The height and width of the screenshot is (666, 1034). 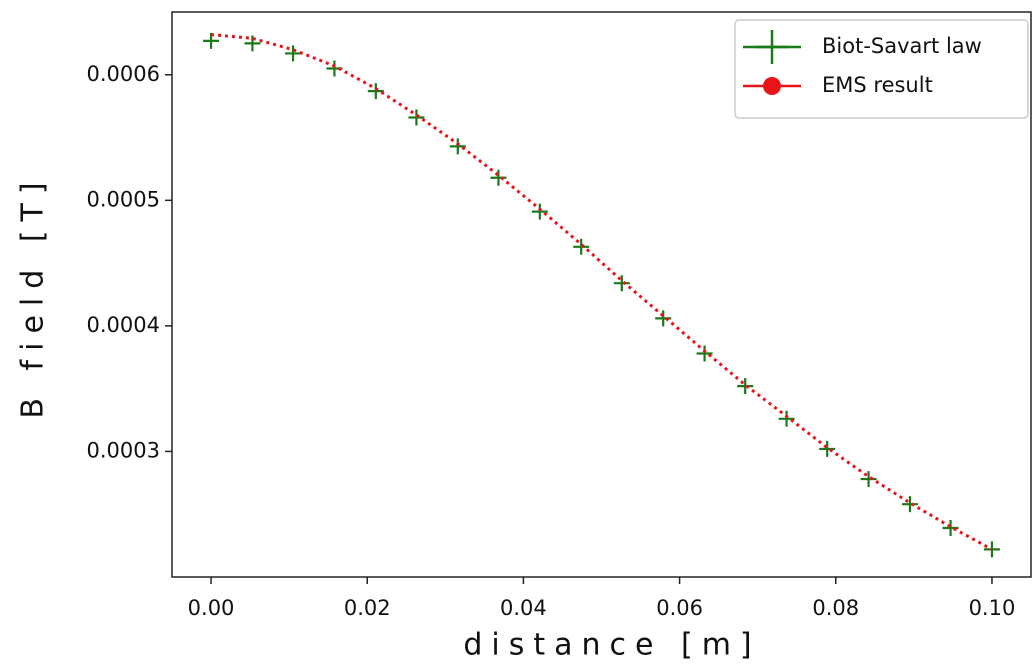 What do you see at coordinates (835, 608) in the screenshot?
I see `x-tick-label: 0.08` at bounding box center [835, 608].